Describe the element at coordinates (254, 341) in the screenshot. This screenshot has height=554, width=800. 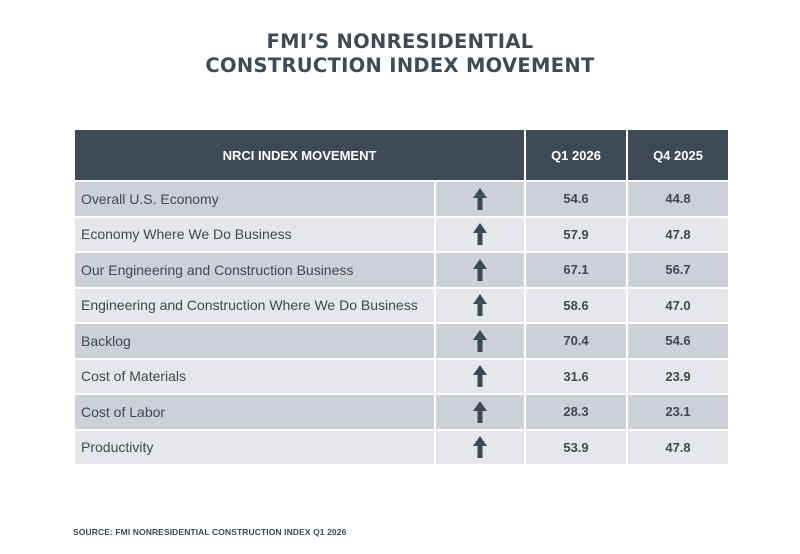
I see `row-label: Backlog` at that location.